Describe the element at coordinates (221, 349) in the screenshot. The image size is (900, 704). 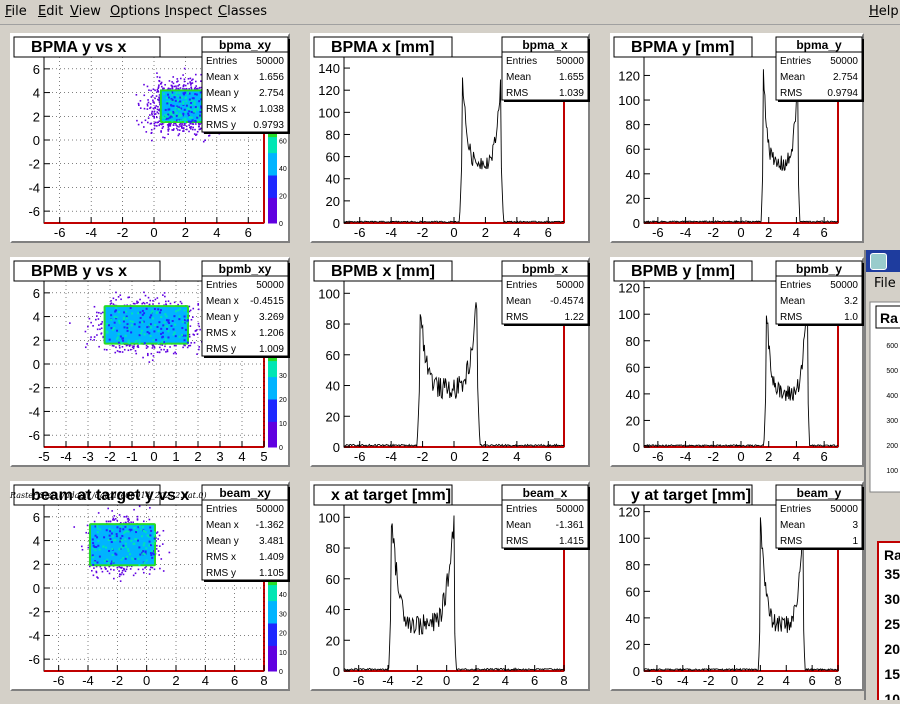
I see `stats-key: RMS y` at that location.